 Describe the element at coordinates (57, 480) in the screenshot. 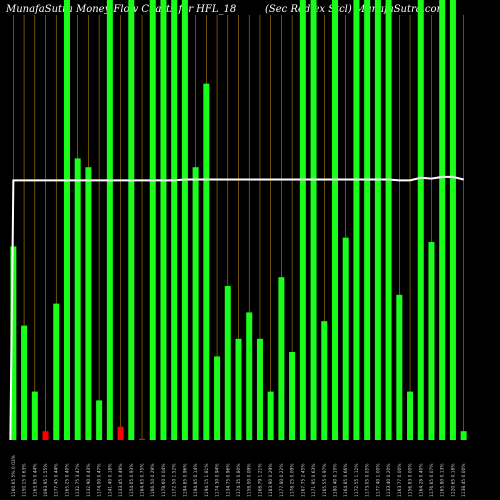

I see `x-tick-label: 1177.45 0.44%` at that location.